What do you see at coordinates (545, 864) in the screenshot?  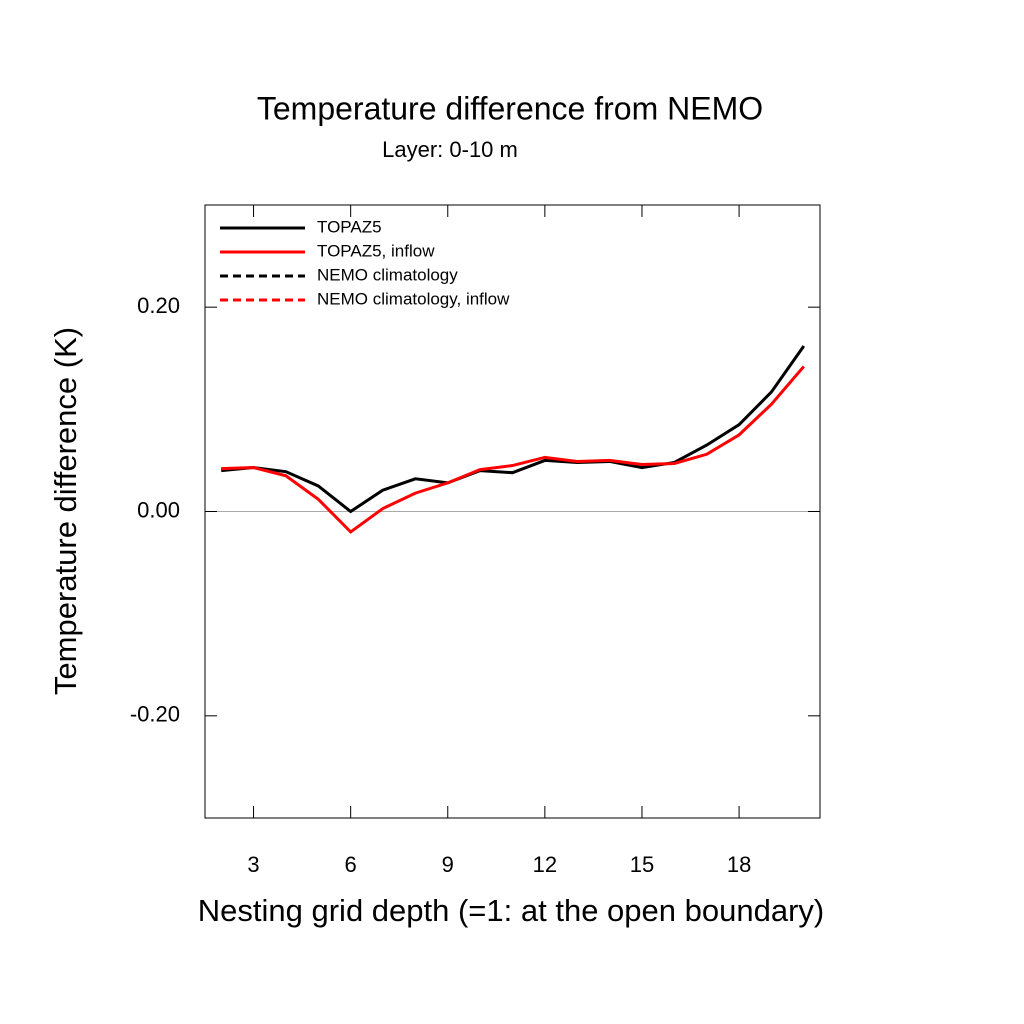 I see `x-tick-label: 12` at bounding box center [545, 864].